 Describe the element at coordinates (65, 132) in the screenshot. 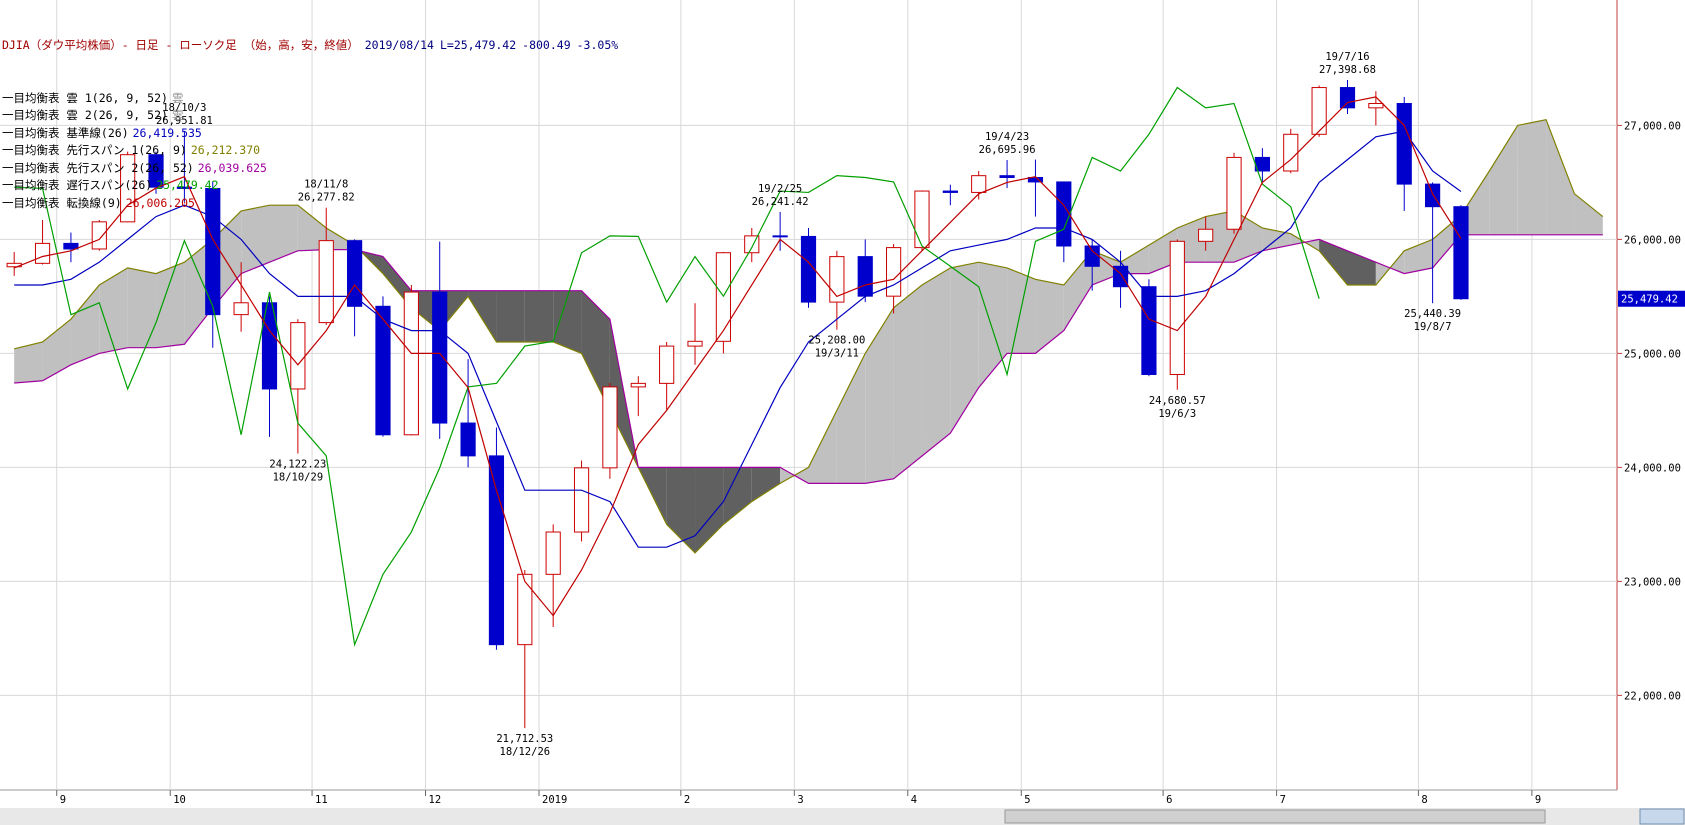

I see `legend-name: 一目均衡表 基準線(26)` at that location.